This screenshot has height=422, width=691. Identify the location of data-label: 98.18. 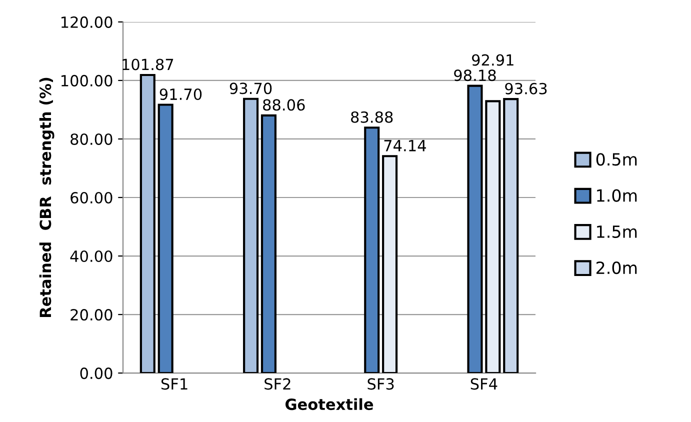
(475, 76).